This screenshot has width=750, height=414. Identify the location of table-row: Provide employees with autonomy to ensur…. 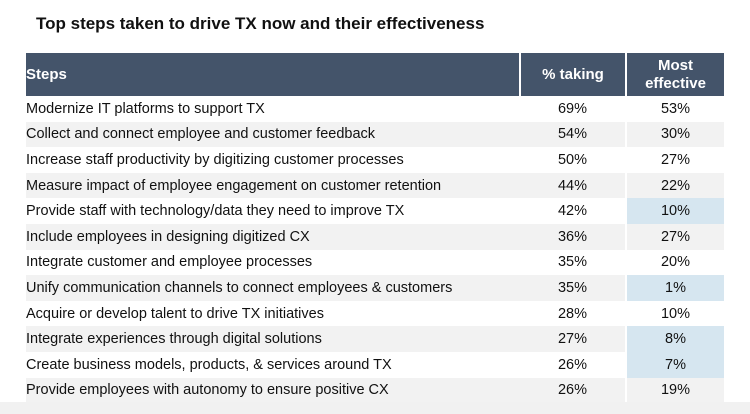
(375, 390).